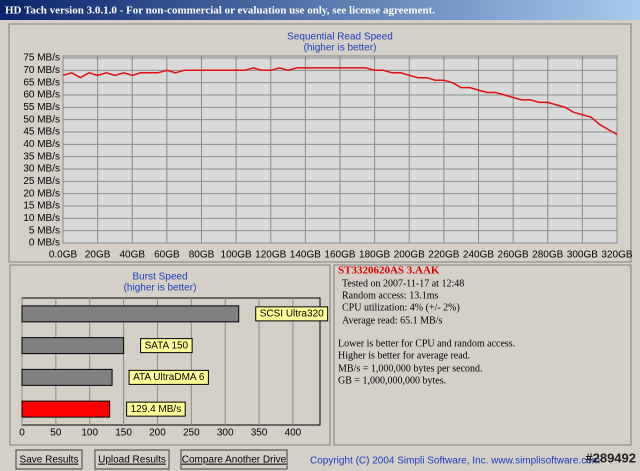 Image resolution: width=640 pixels, height=471 pixels. I want to click on y-tick-label: 50 MB/s, so click(41, 119).